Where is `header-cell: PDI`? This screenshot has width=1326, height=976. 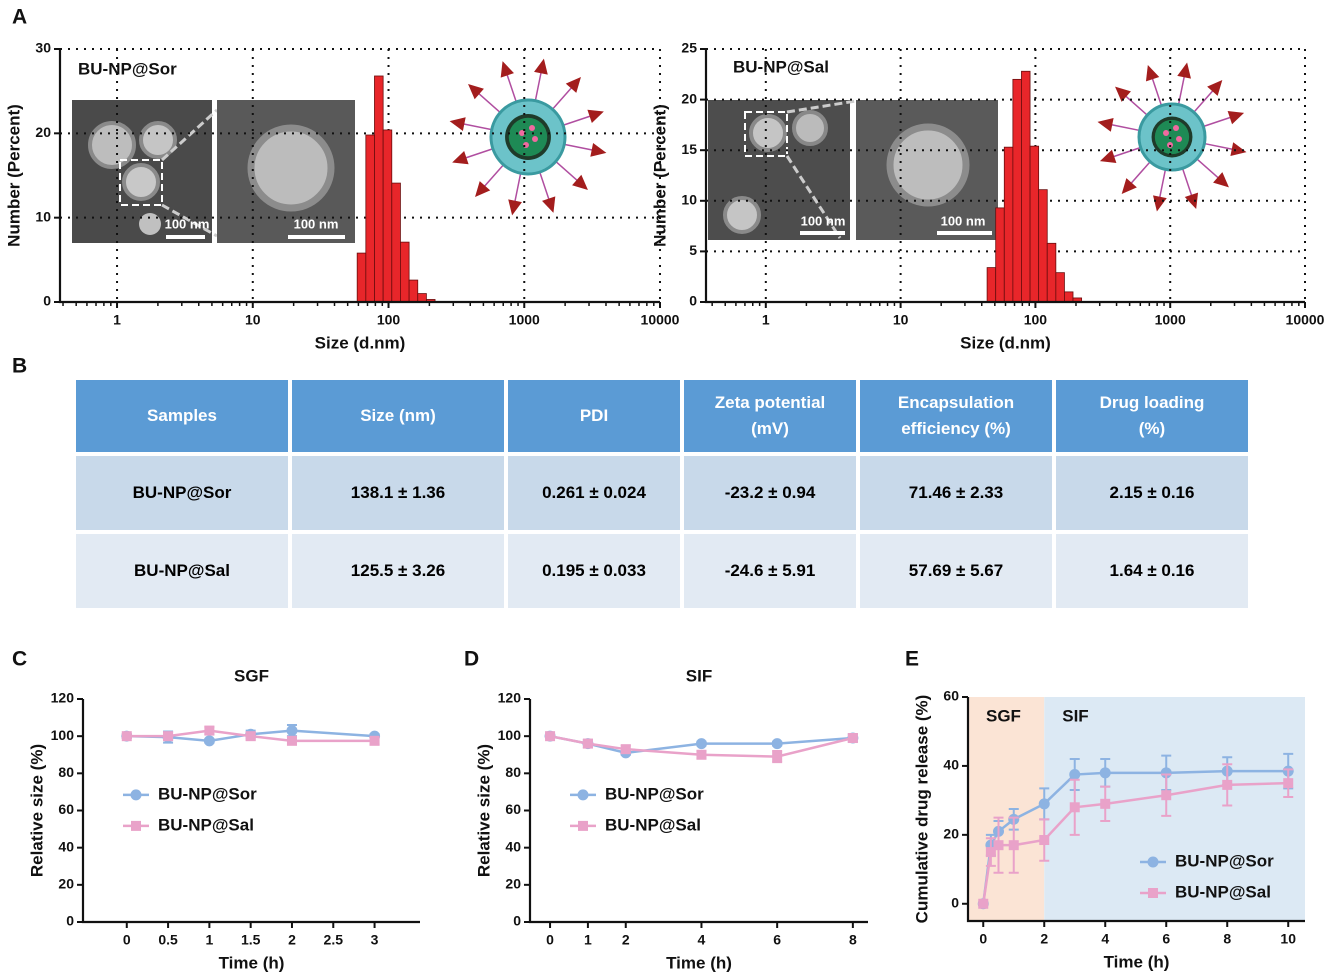 header-cell: PDI is located at coordinates (594, 415).